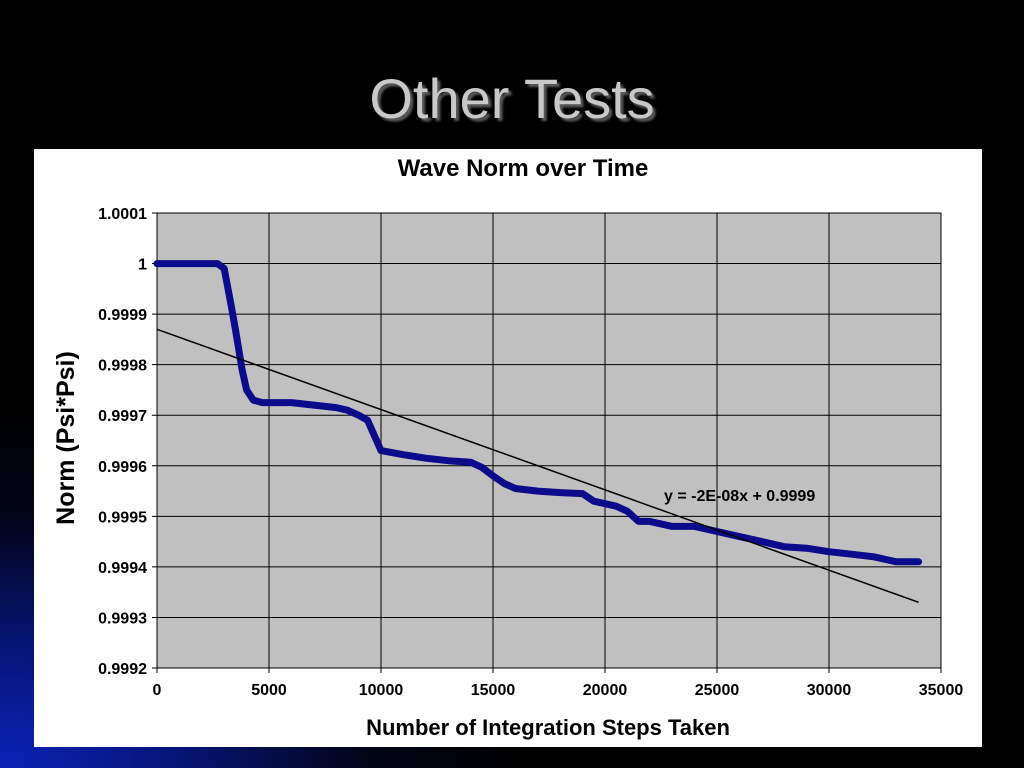 The height and width of the screenshot is (768, 1024). Describe the element at coordinates (66, 438) in the screenshot. I see `y-axis-label: Norm (Psi*Psi)` at that location.